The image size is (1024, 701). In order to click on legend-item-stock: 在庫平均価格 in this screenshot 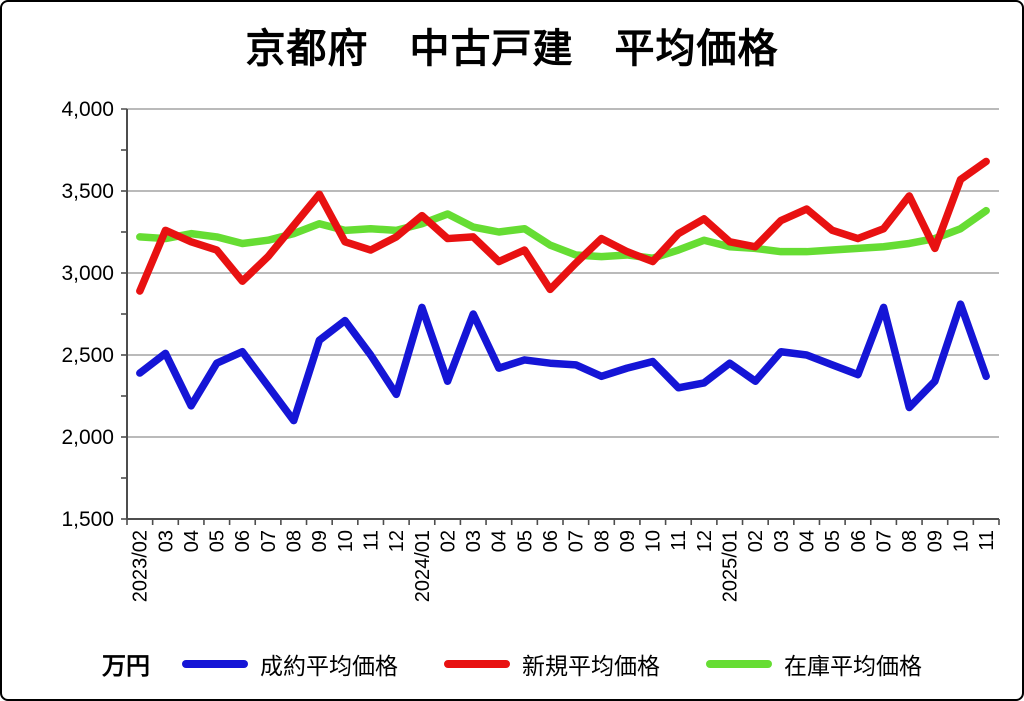, I will do `click(814, 664)`.